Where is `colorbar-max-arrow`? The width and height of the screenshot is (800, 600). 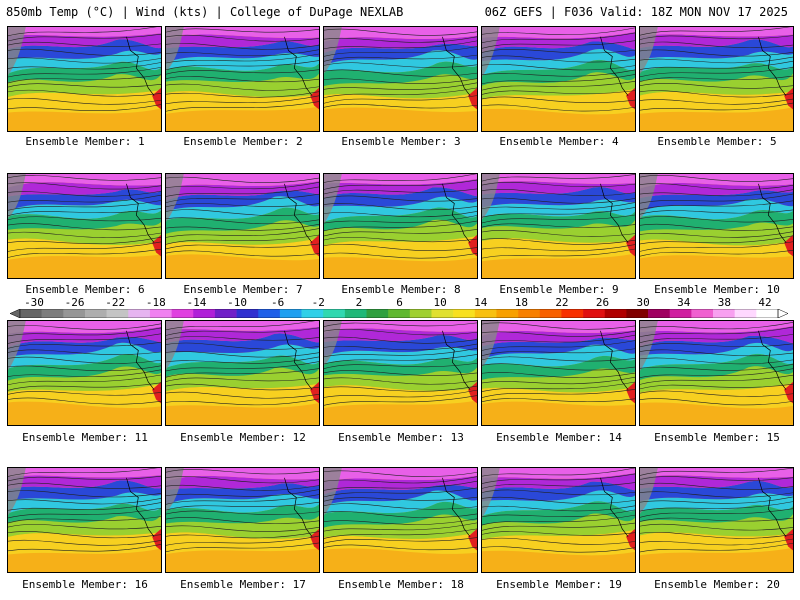 colorbar-max-arrow is located at coordinates (782, 313).